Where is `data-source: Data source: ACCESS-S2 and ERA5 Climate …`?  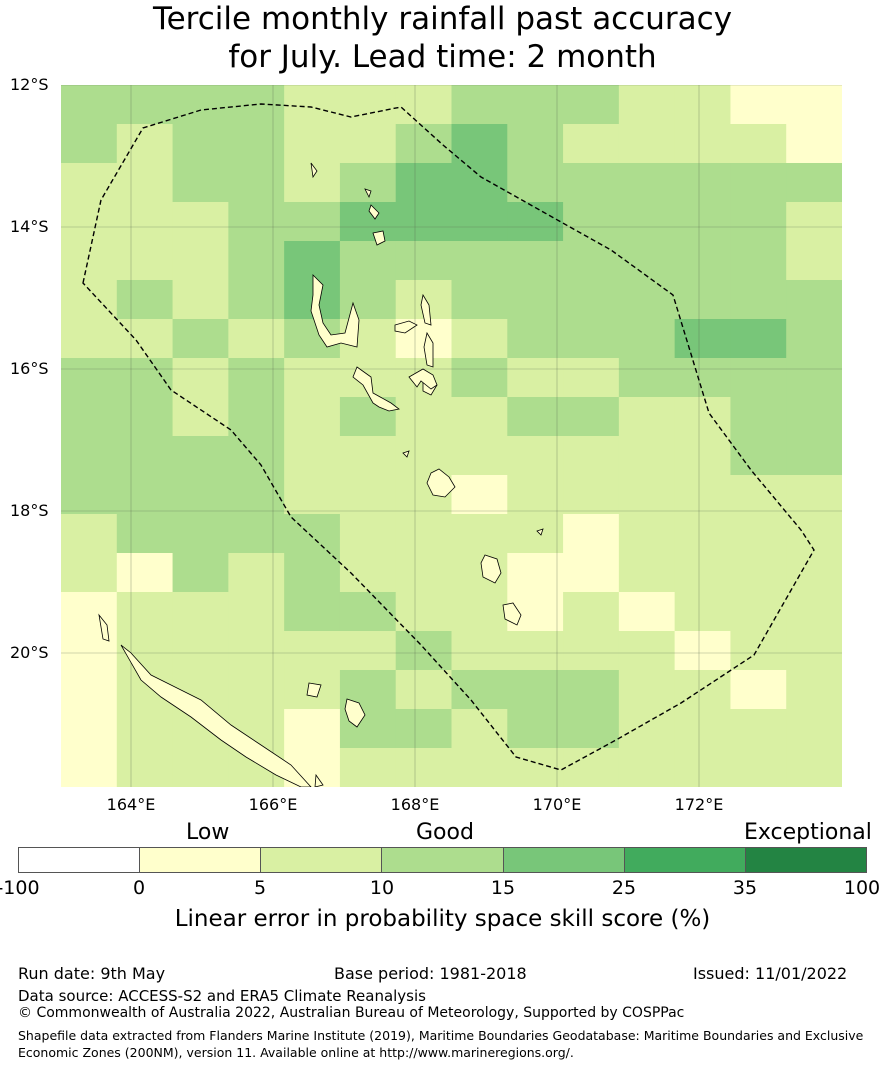 data-source: Data source: ACCESS-S2 and ERA5 Climate … is located at coordinates (222, 996).